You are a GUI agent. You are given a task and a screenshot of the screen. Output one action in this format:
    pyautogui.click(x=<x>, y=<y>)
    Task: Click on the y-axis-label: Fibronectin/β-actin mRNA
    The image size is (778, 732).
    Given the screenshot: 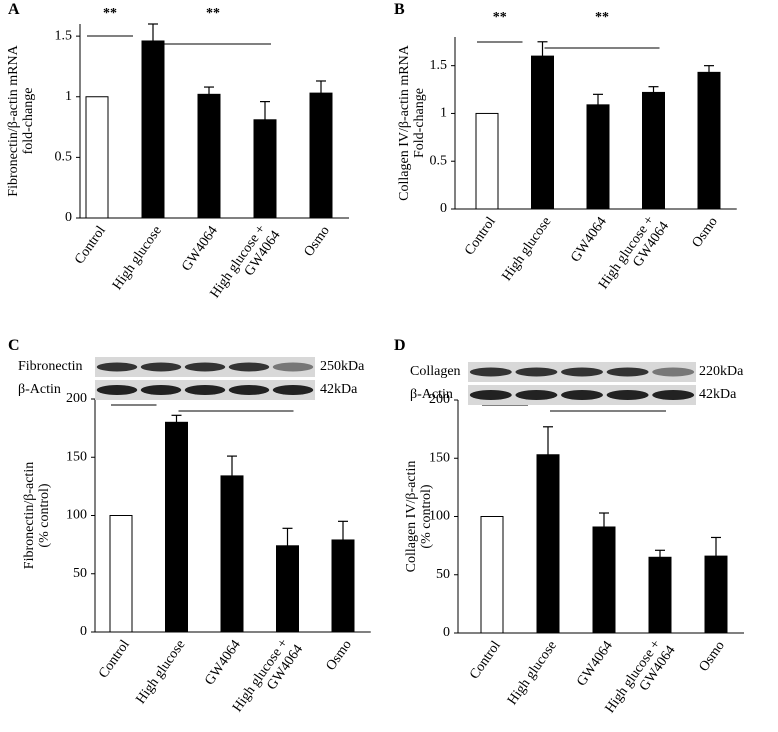 What is the action you would take?
    pyautogui.click(x=13, y=120)
    